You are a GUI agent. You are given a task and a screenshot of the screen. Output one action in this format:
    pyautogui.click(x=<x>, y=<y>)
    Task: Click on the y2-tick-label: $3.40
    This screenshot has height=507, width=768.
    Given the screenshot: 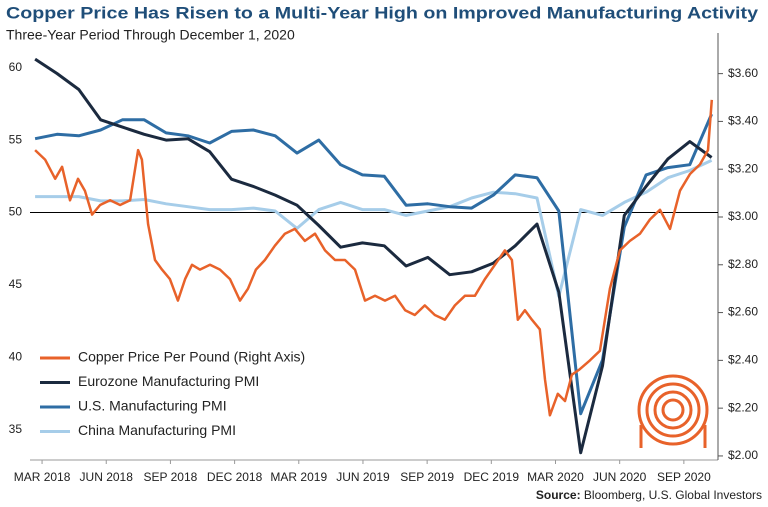 What is the action you would take?
    pyautogui.click(x=743, y=121)
    